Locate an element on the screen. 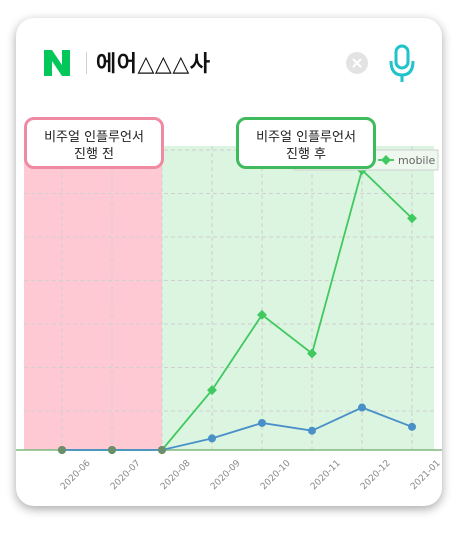 This screenshot has width=460, height=556. search-divider is located at coordinates (86, 63).